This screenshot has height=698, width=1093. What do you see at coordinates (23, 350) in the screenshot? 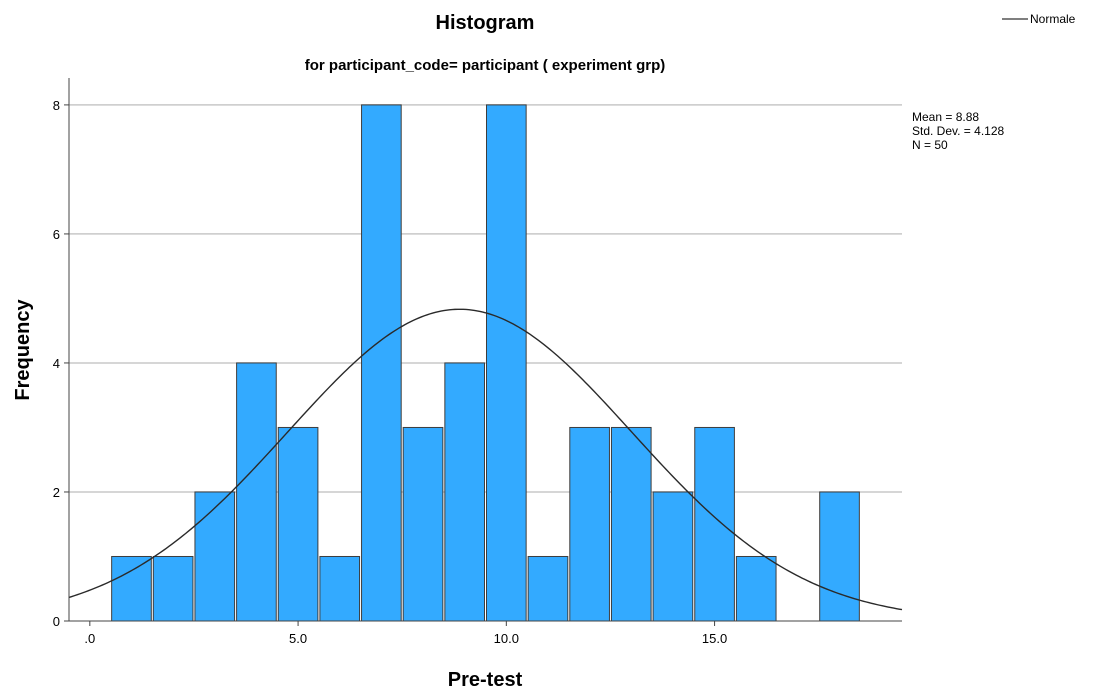
I see `y-axis-label: Frequency` at bounding box center [23, 350].